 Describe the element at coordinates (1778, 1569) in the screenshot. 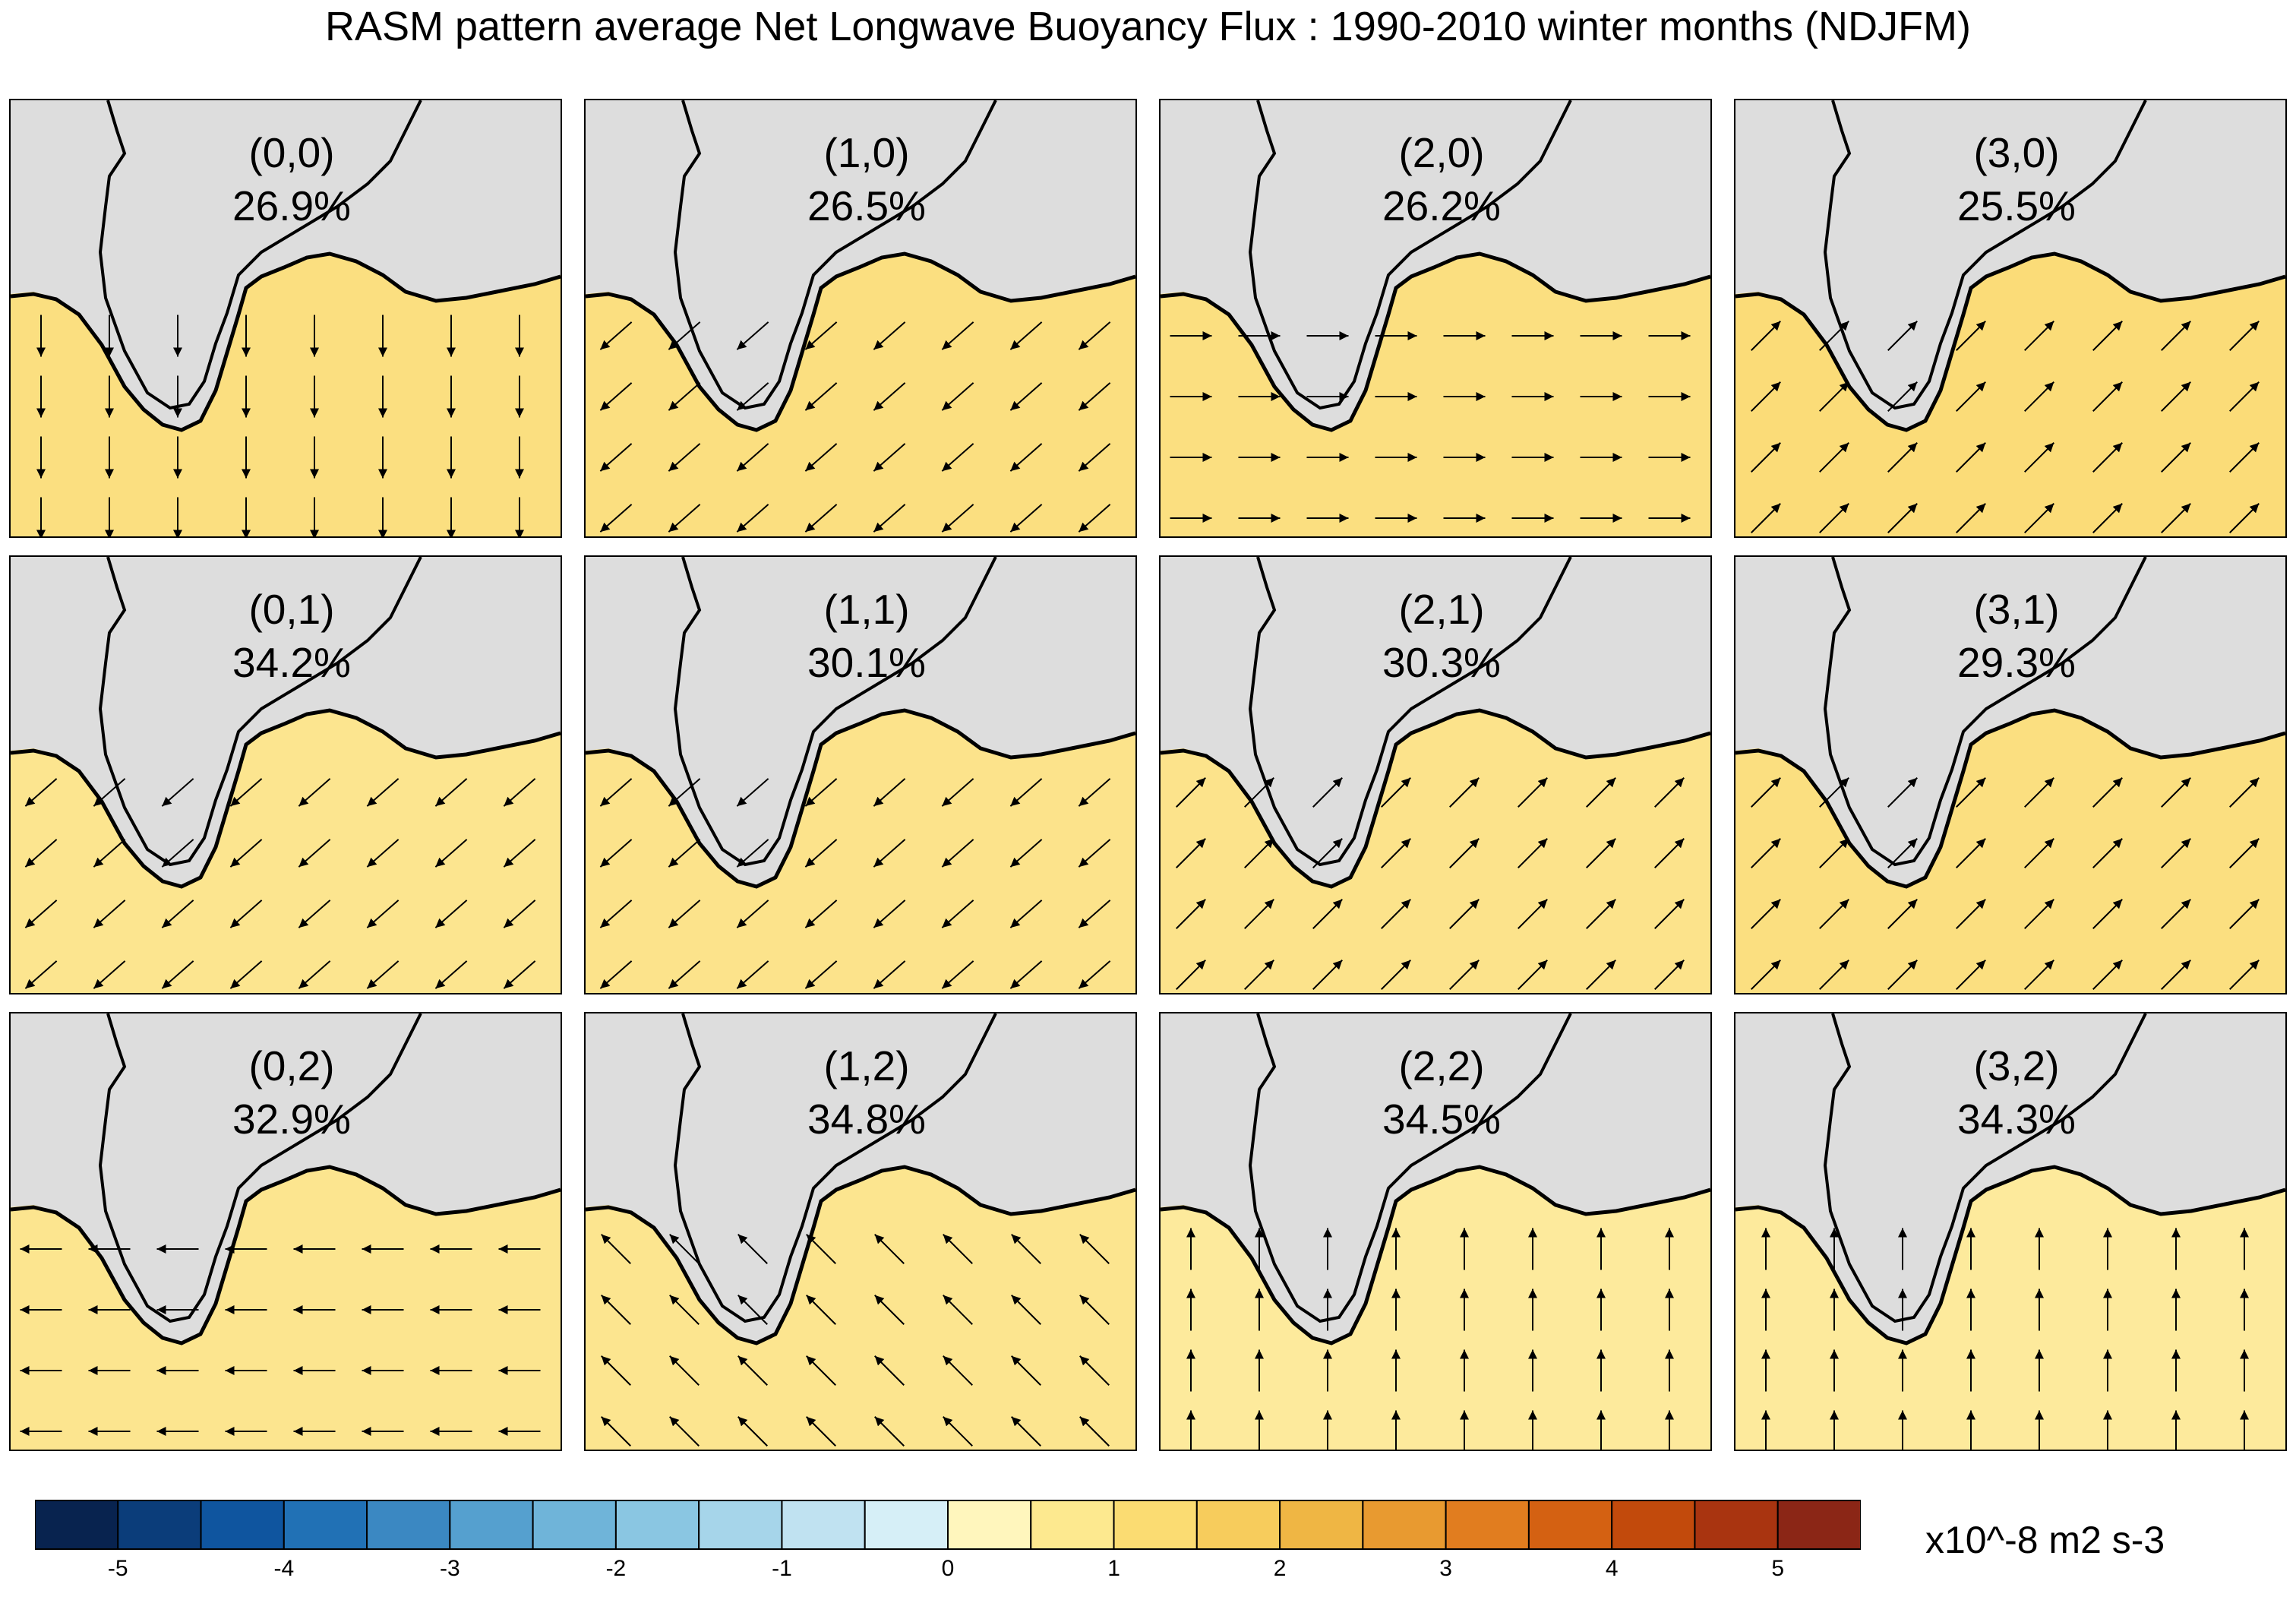

I see `colorbar-tick-label: 5` at that location.